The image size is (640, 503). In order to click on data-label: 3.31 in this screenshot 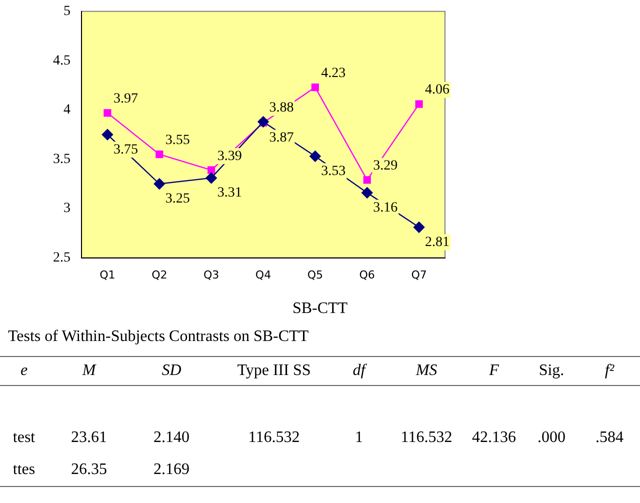, I will do `click(229, 193)`.